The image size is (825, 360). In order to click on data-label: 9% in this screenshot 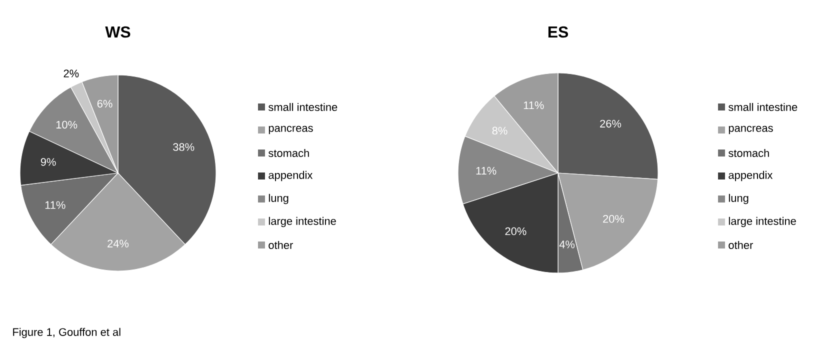, I will do `click(48, 162)`.